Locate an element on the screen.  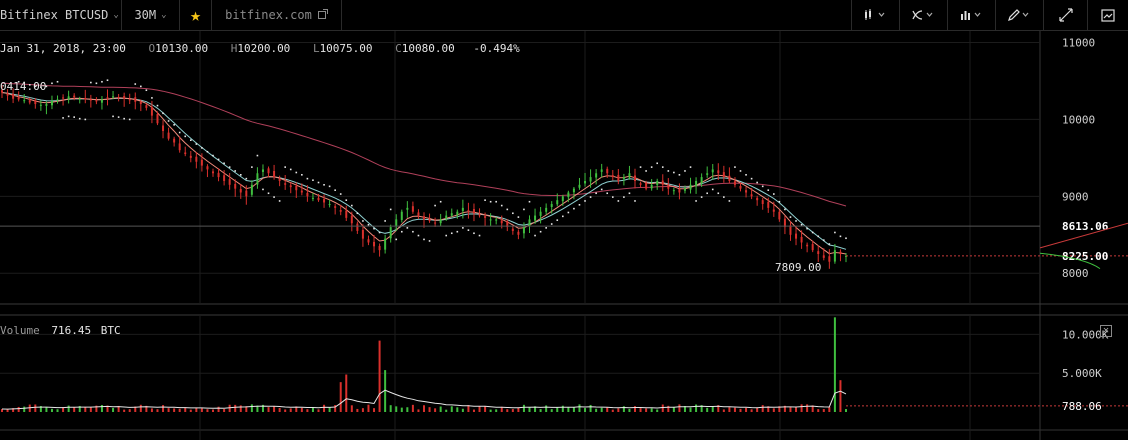
interval-selector: 30M ⌄ is located at coordinates (151, 15).